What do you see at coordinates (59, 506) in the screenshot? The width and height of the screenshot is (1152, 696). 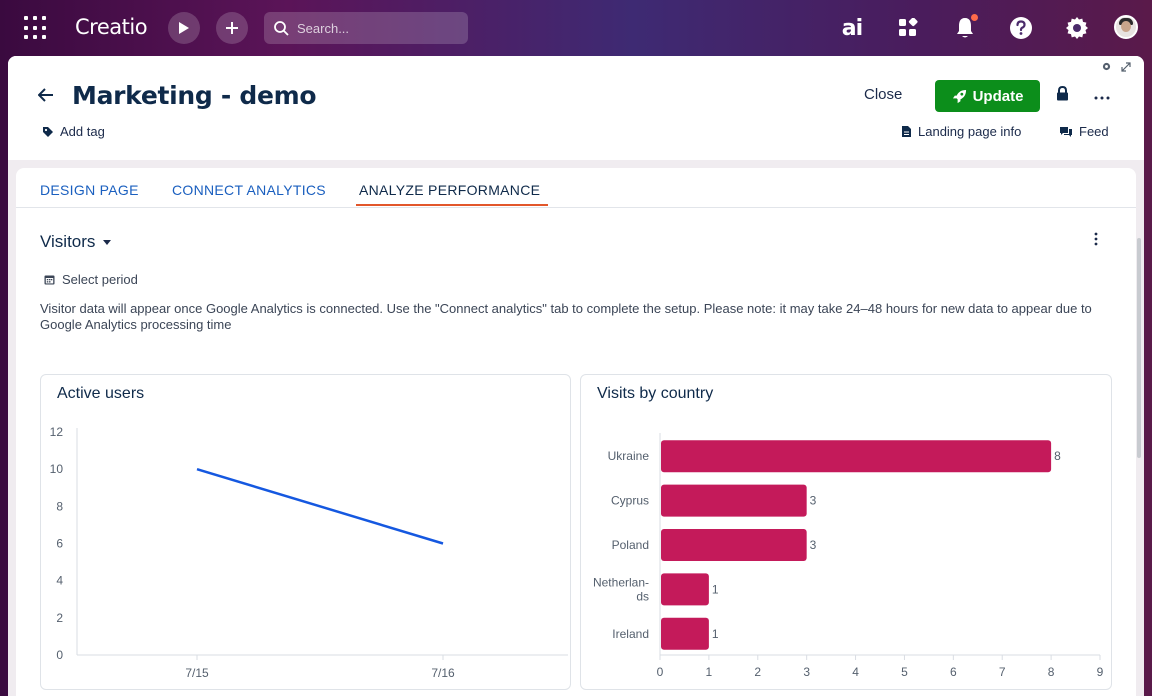 I see `y-tick-label: 8` at bounding box center [59, 506].